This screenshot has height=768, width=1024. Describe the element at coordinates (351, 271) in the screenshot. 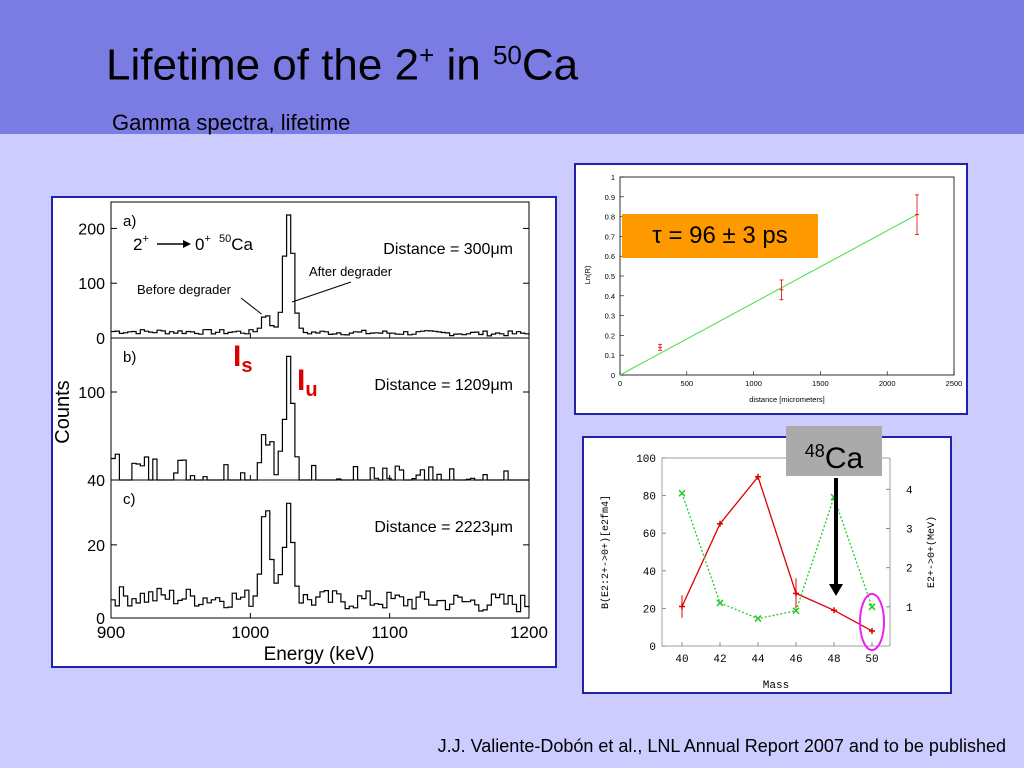

I see `after-degrader-label: After degrader` at that location.